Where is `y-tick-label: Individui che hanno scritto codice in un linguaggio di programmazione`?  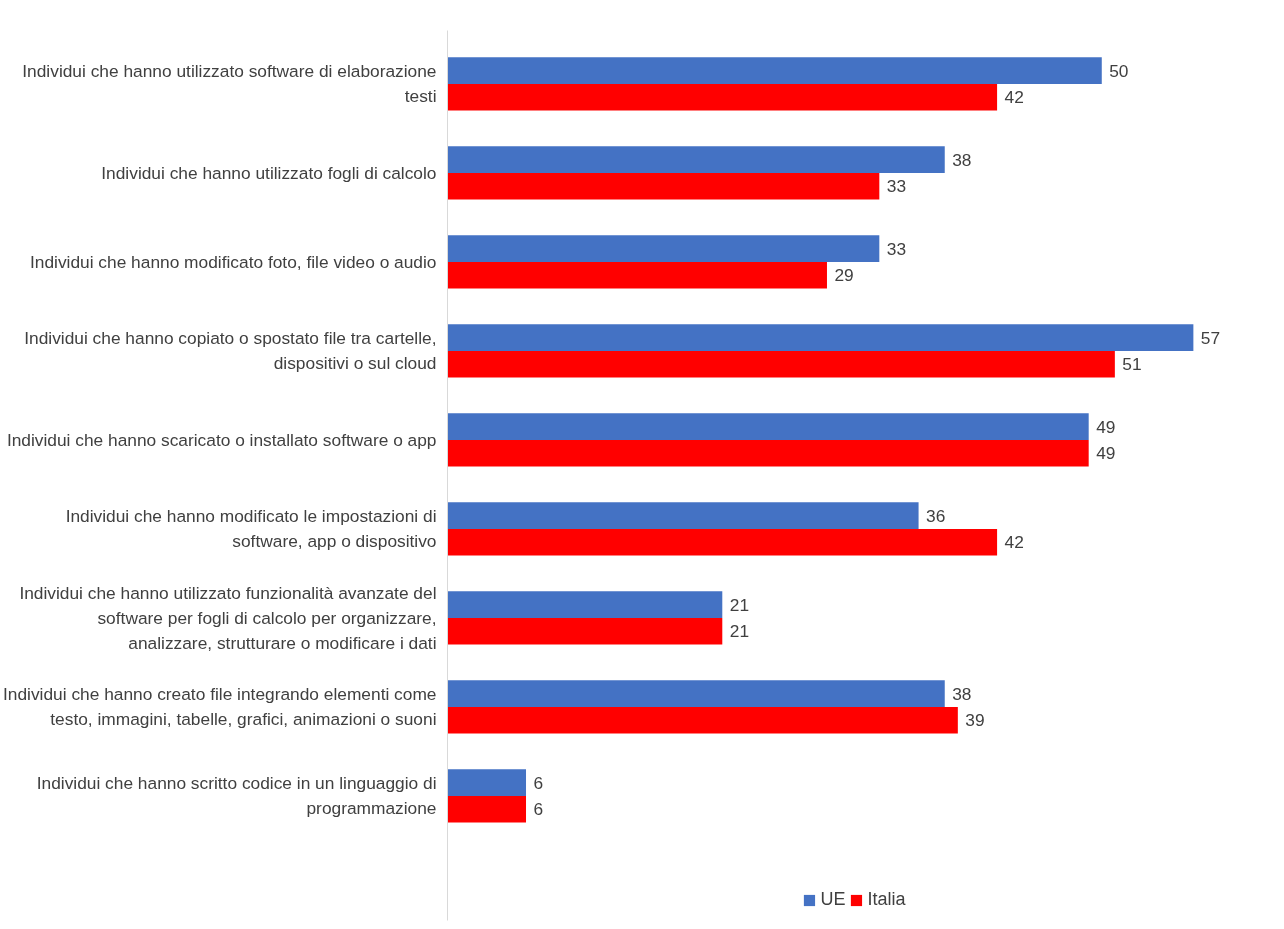
y-tick-label: Individui che hanno scritto codice in un linguaggio di programmazione is located at coordinates (236, 796).